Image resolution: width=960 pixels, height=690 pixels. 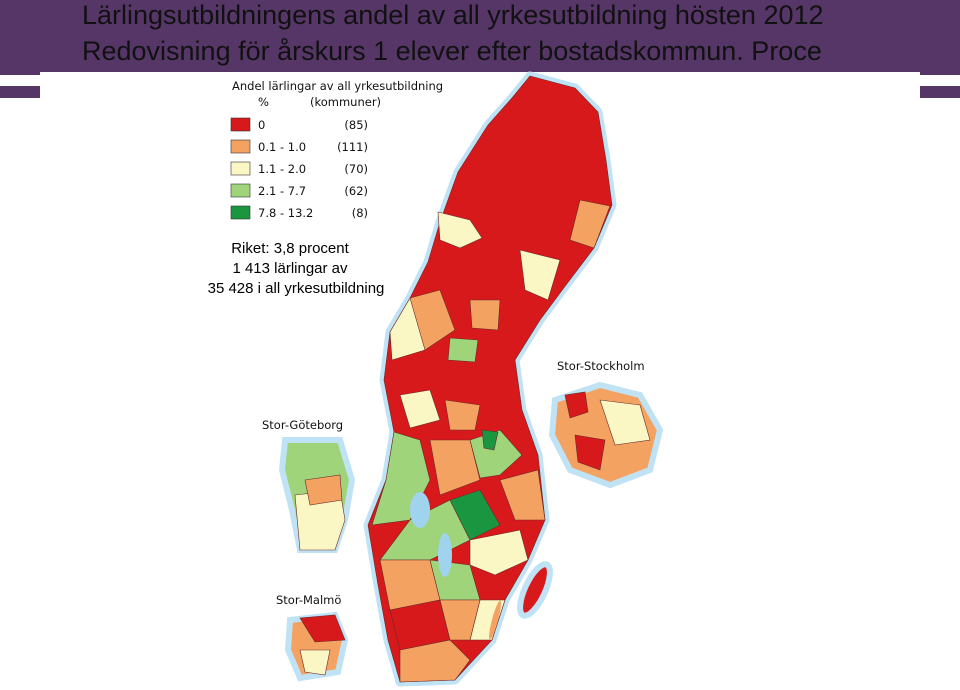 I want to click on inset-label: Stor-Göteborg, so click(x=302, y=425).